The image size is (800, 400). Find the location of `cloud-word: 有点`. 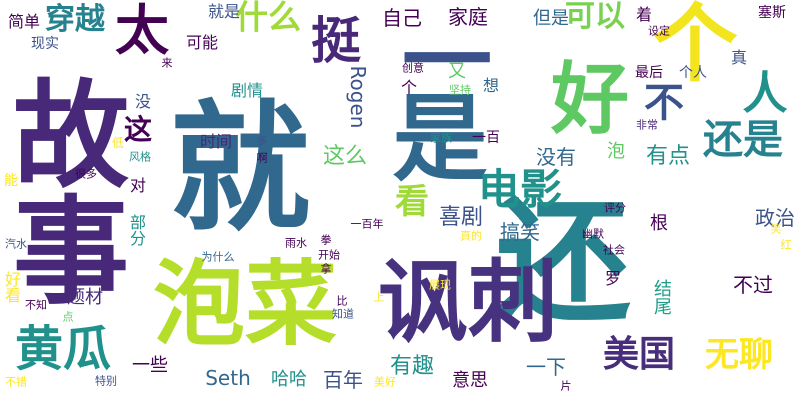

cloud-word: 有点 is located at coordinates (668, 156).